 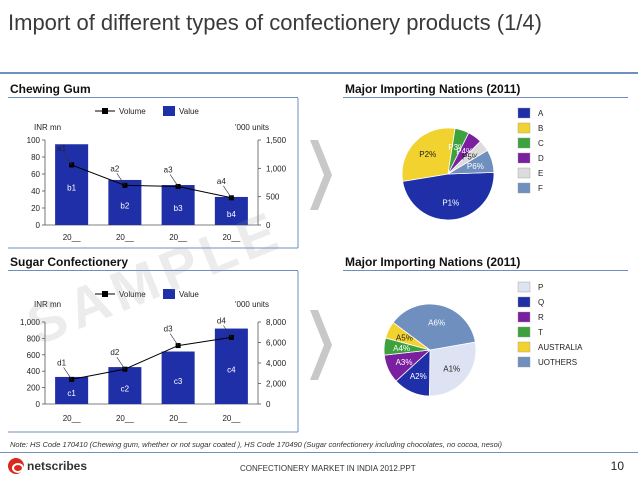 What do you see at coordinates (35, 208) in the screenshot?
I see `left-tick-label: 20` at bounding box center [35, 208].